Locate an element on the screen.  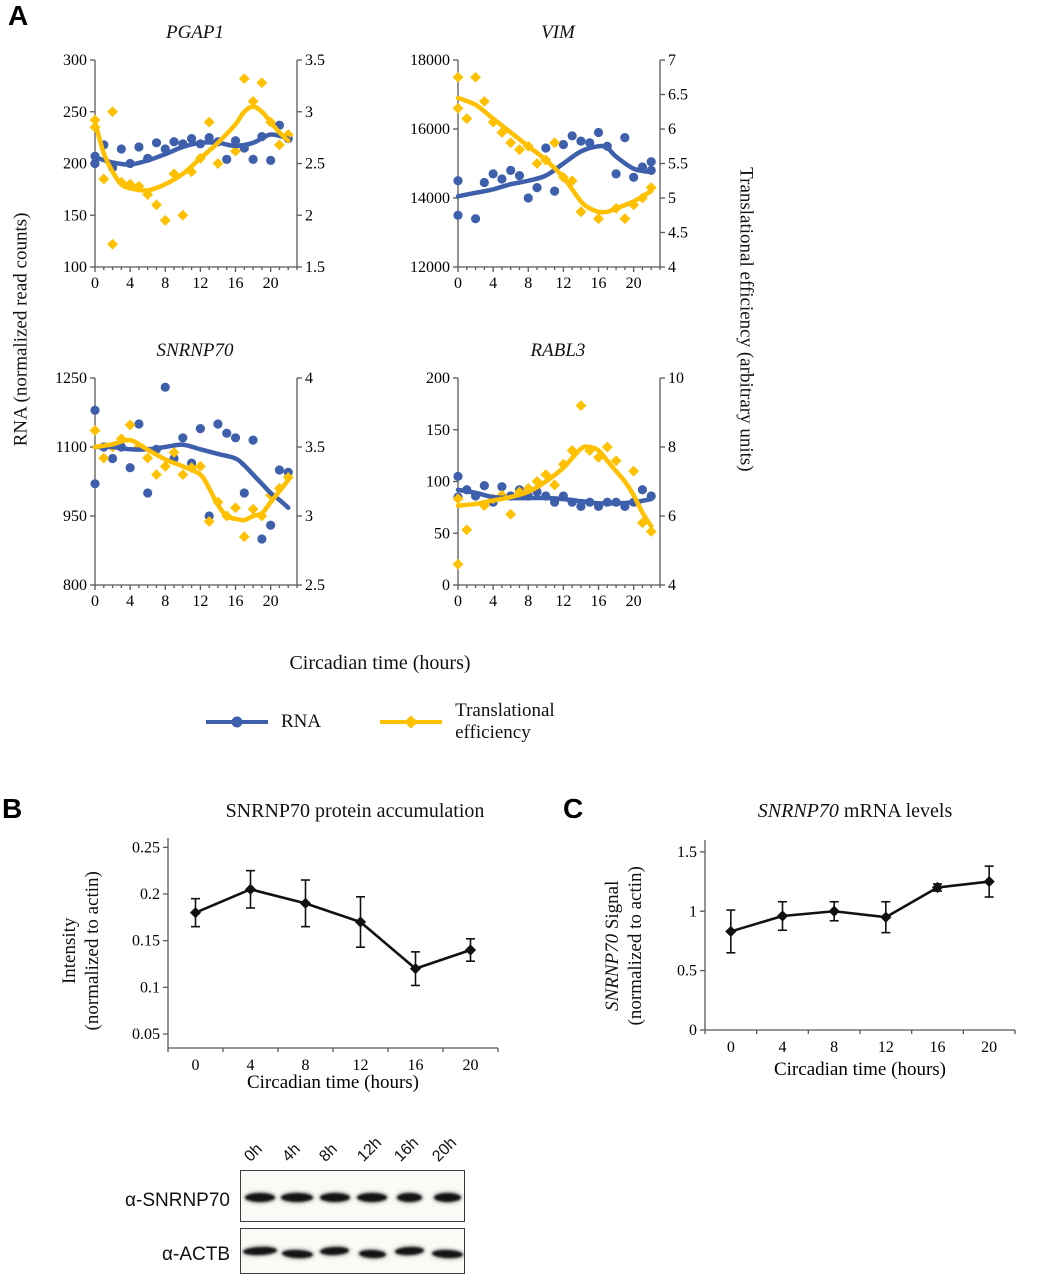
svg-text: 250 is located at coordinates (75, 112).